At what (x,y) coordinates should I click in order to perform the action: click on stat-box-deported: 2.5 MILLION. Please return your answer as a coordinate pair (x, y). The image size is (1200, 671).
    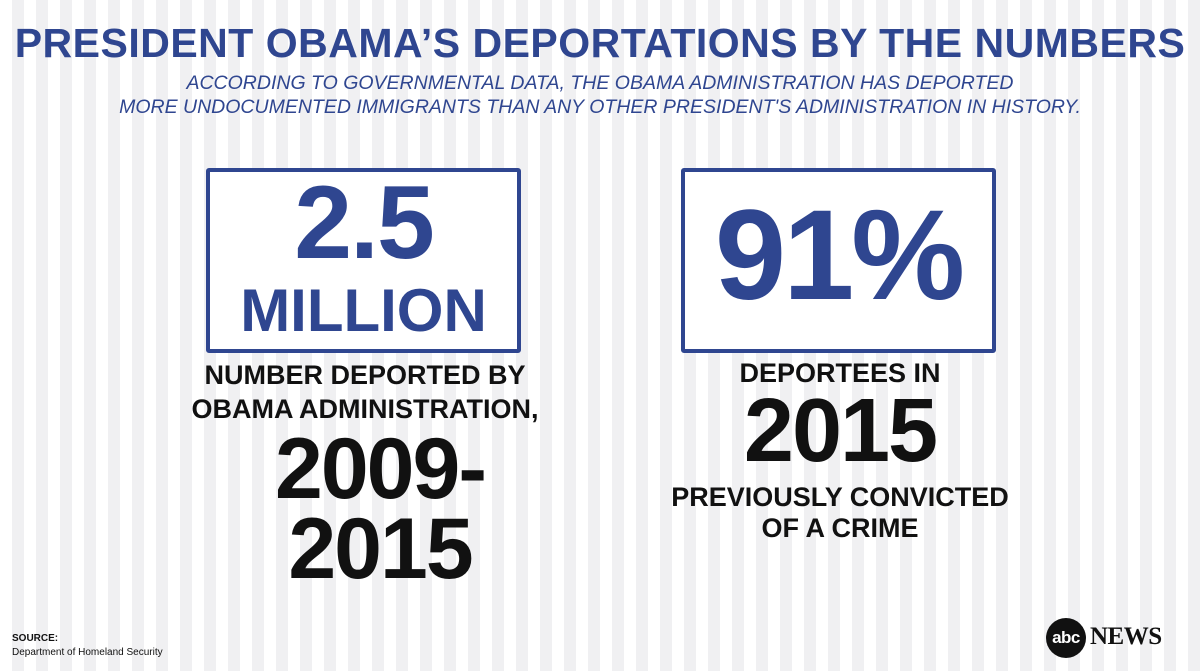
    Looking at the image, I should click on (363, 259).